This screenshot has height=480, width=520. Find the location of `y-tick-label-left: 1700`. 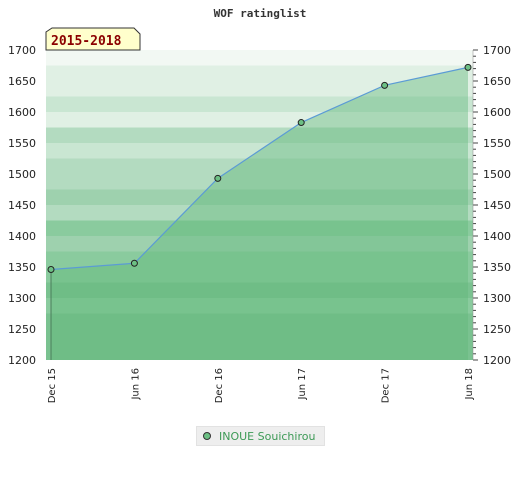

y-tick-label-left: 1700 is located at coordinates (22, 50).